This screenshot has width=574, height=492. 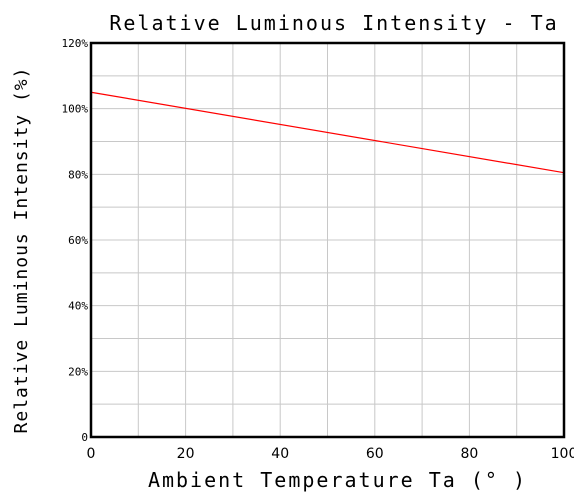 What do you see at coordinates (78, 174) in the screenshot?
I see `y-tick-label: 80%` at bounding box center [78, 174].